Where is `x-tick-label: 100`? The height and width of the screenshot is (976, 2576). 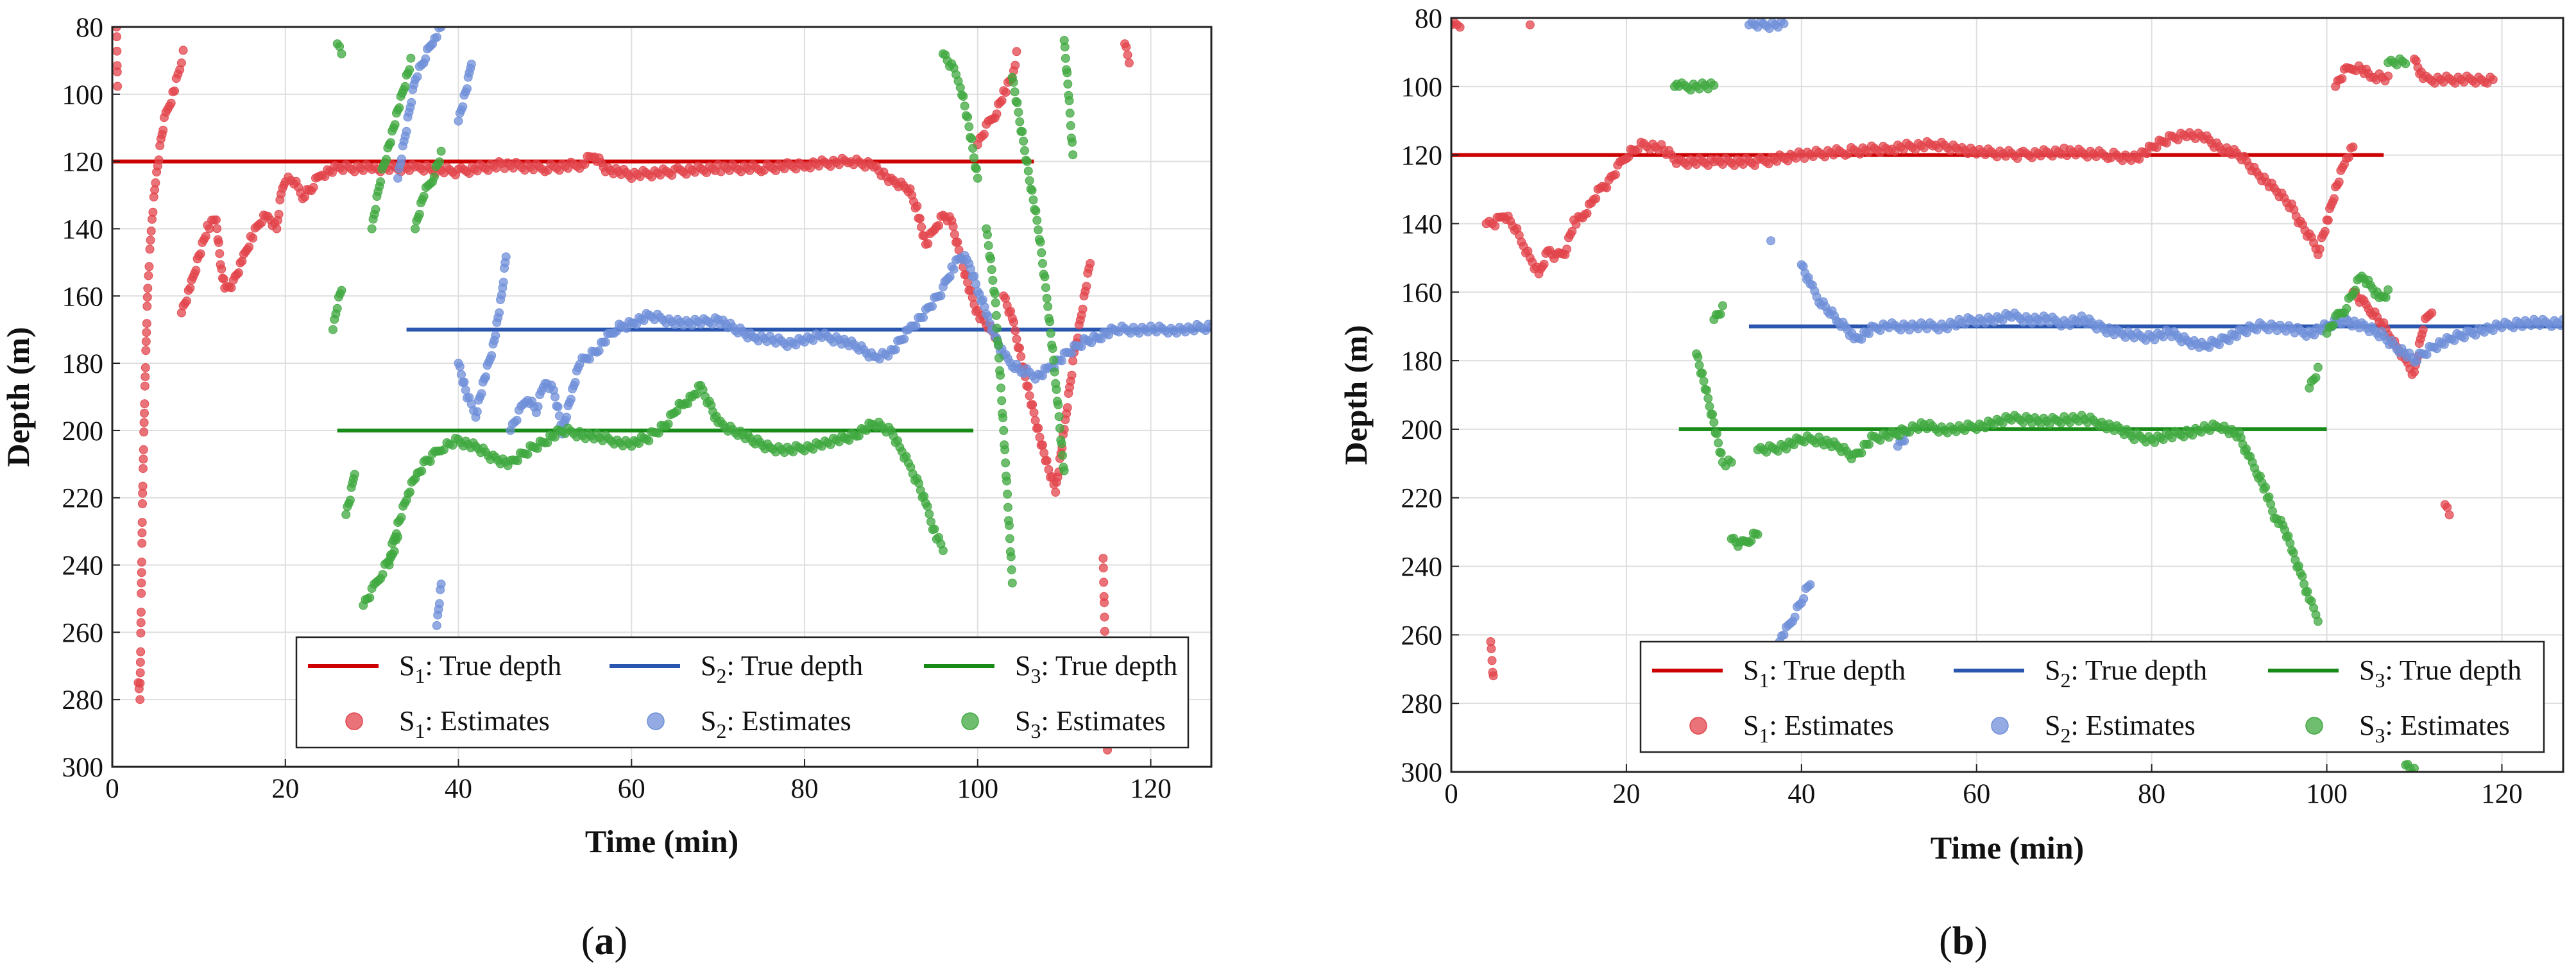 x-tick-label: 100 is located at coordinates (2327, 794).